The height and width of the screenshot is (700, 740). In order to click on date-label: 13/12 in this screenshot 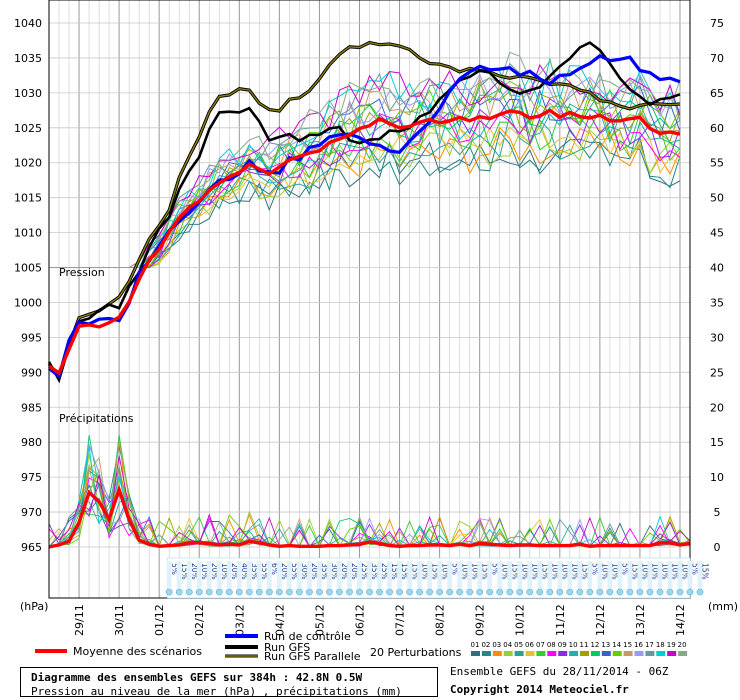, I will do `click(640, 620)`.